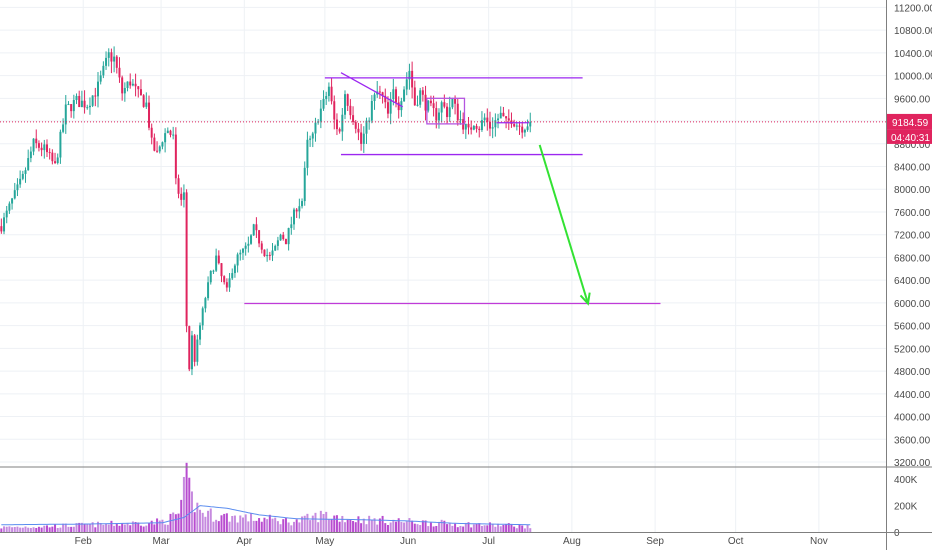 This screenshot has width=932, height=555. Describe the element at coordinates (563, 224) in the screenshot. I see `arrow-shaft` at that location.